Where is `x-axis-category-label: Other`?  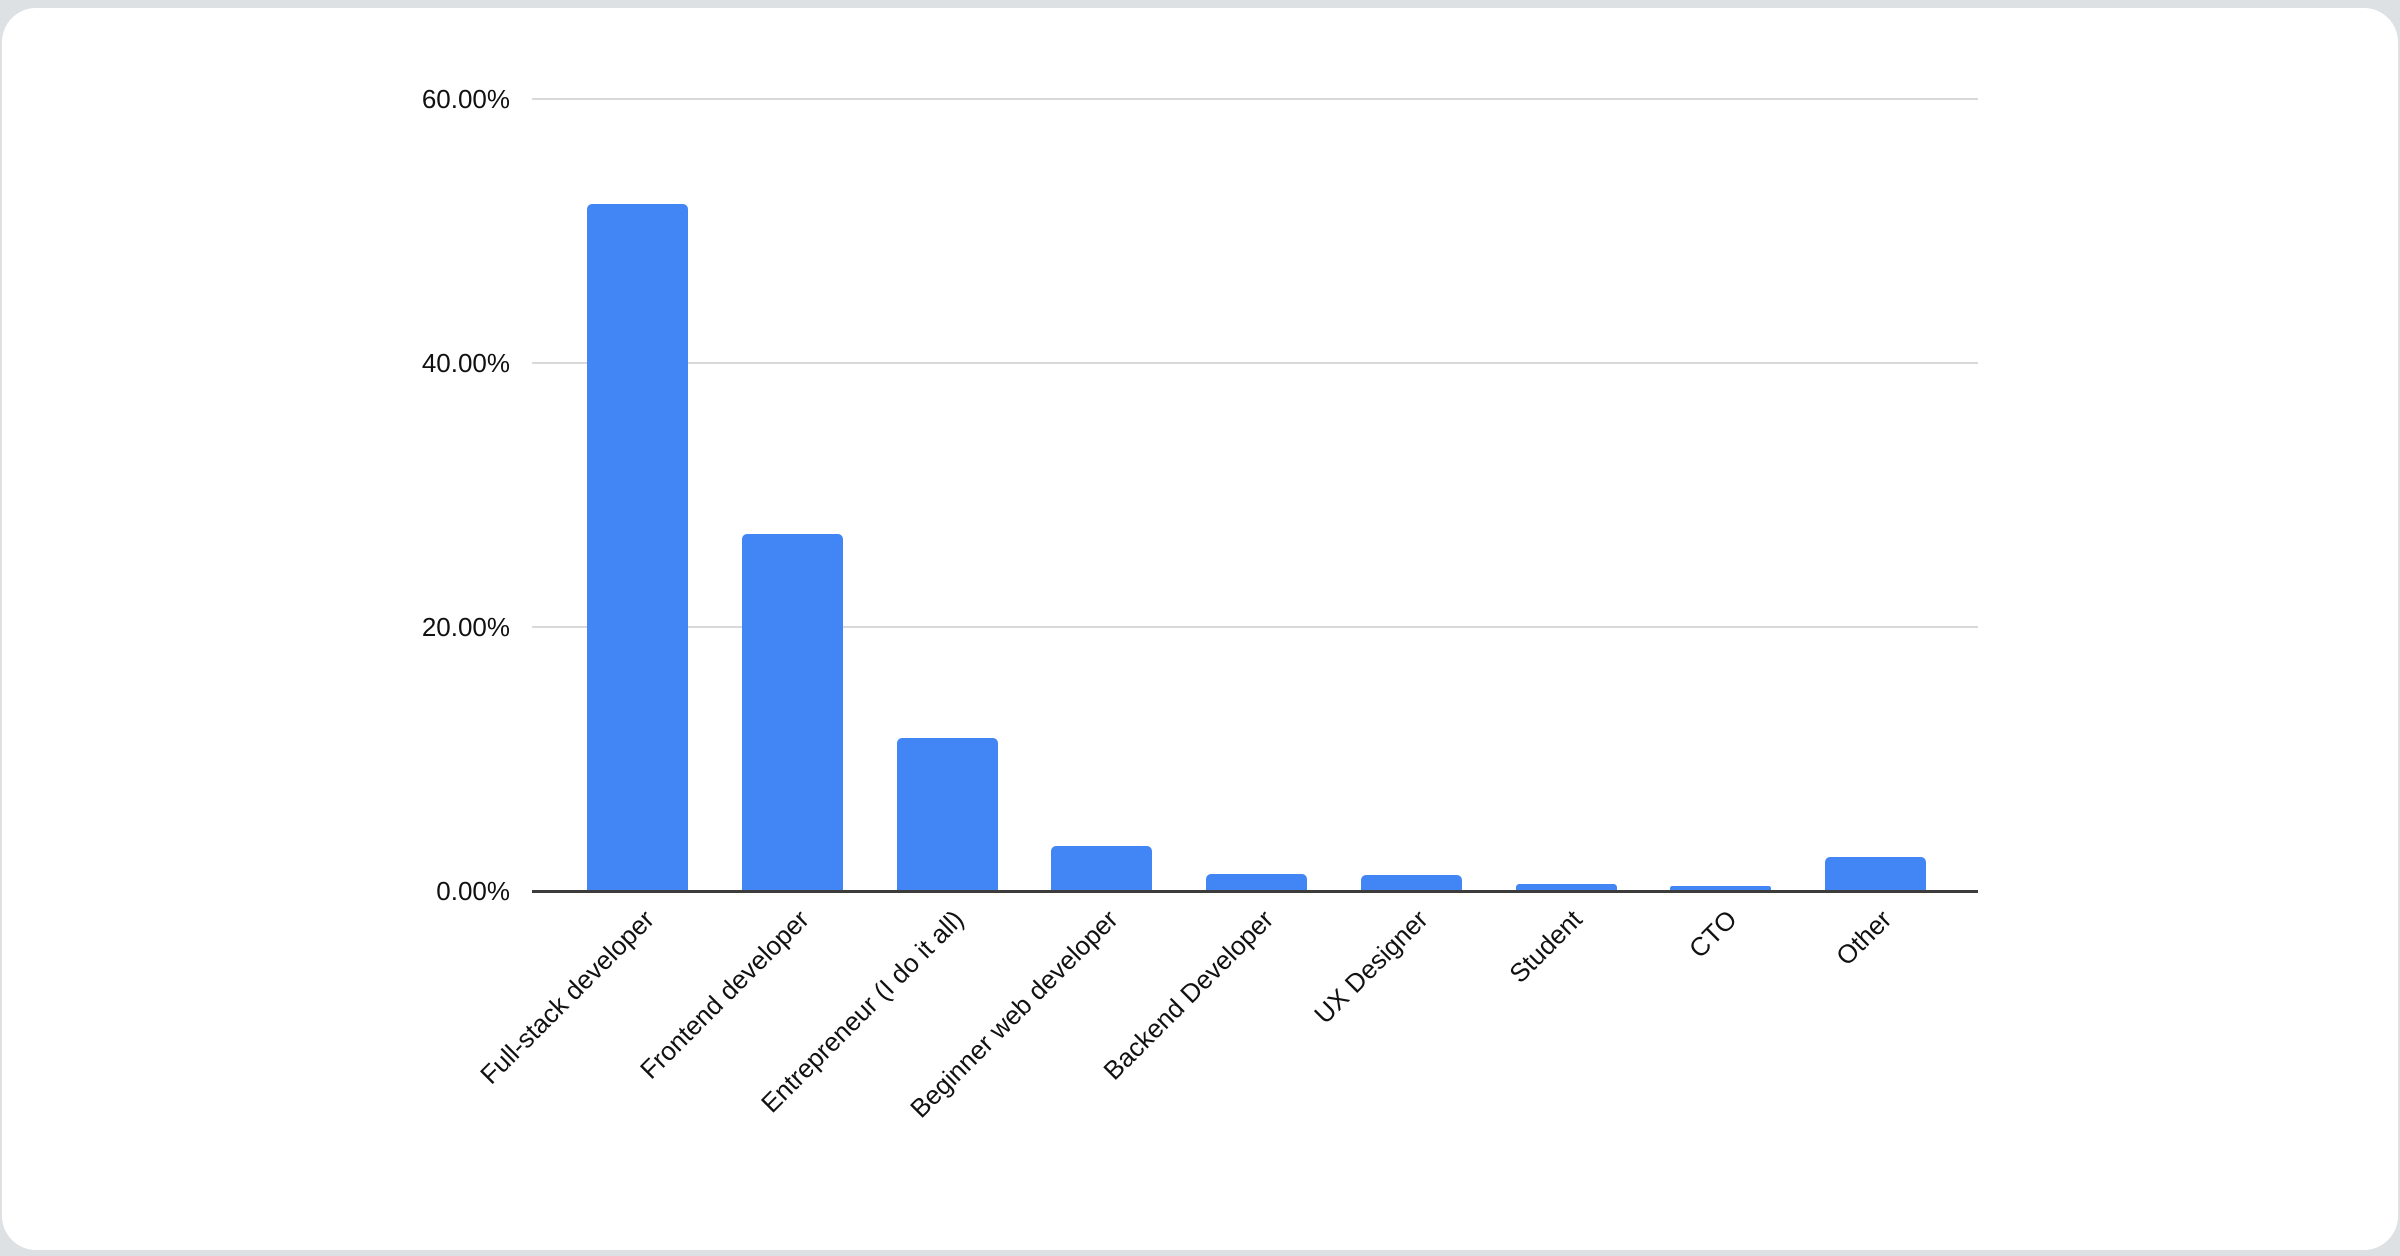 x-axis-category-label: Other is located at coordinates (1864, 938).